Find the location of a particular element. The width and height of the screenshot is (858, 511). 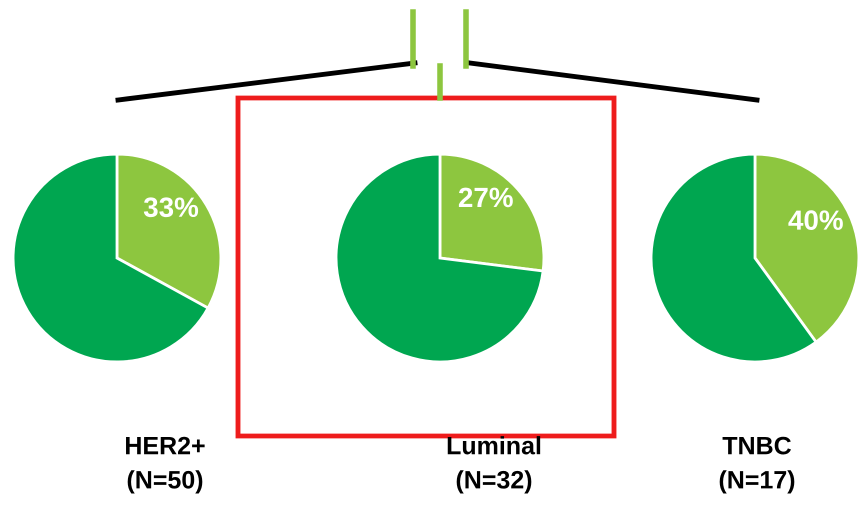

data-label: 27% is located at coordinates (485, 198).